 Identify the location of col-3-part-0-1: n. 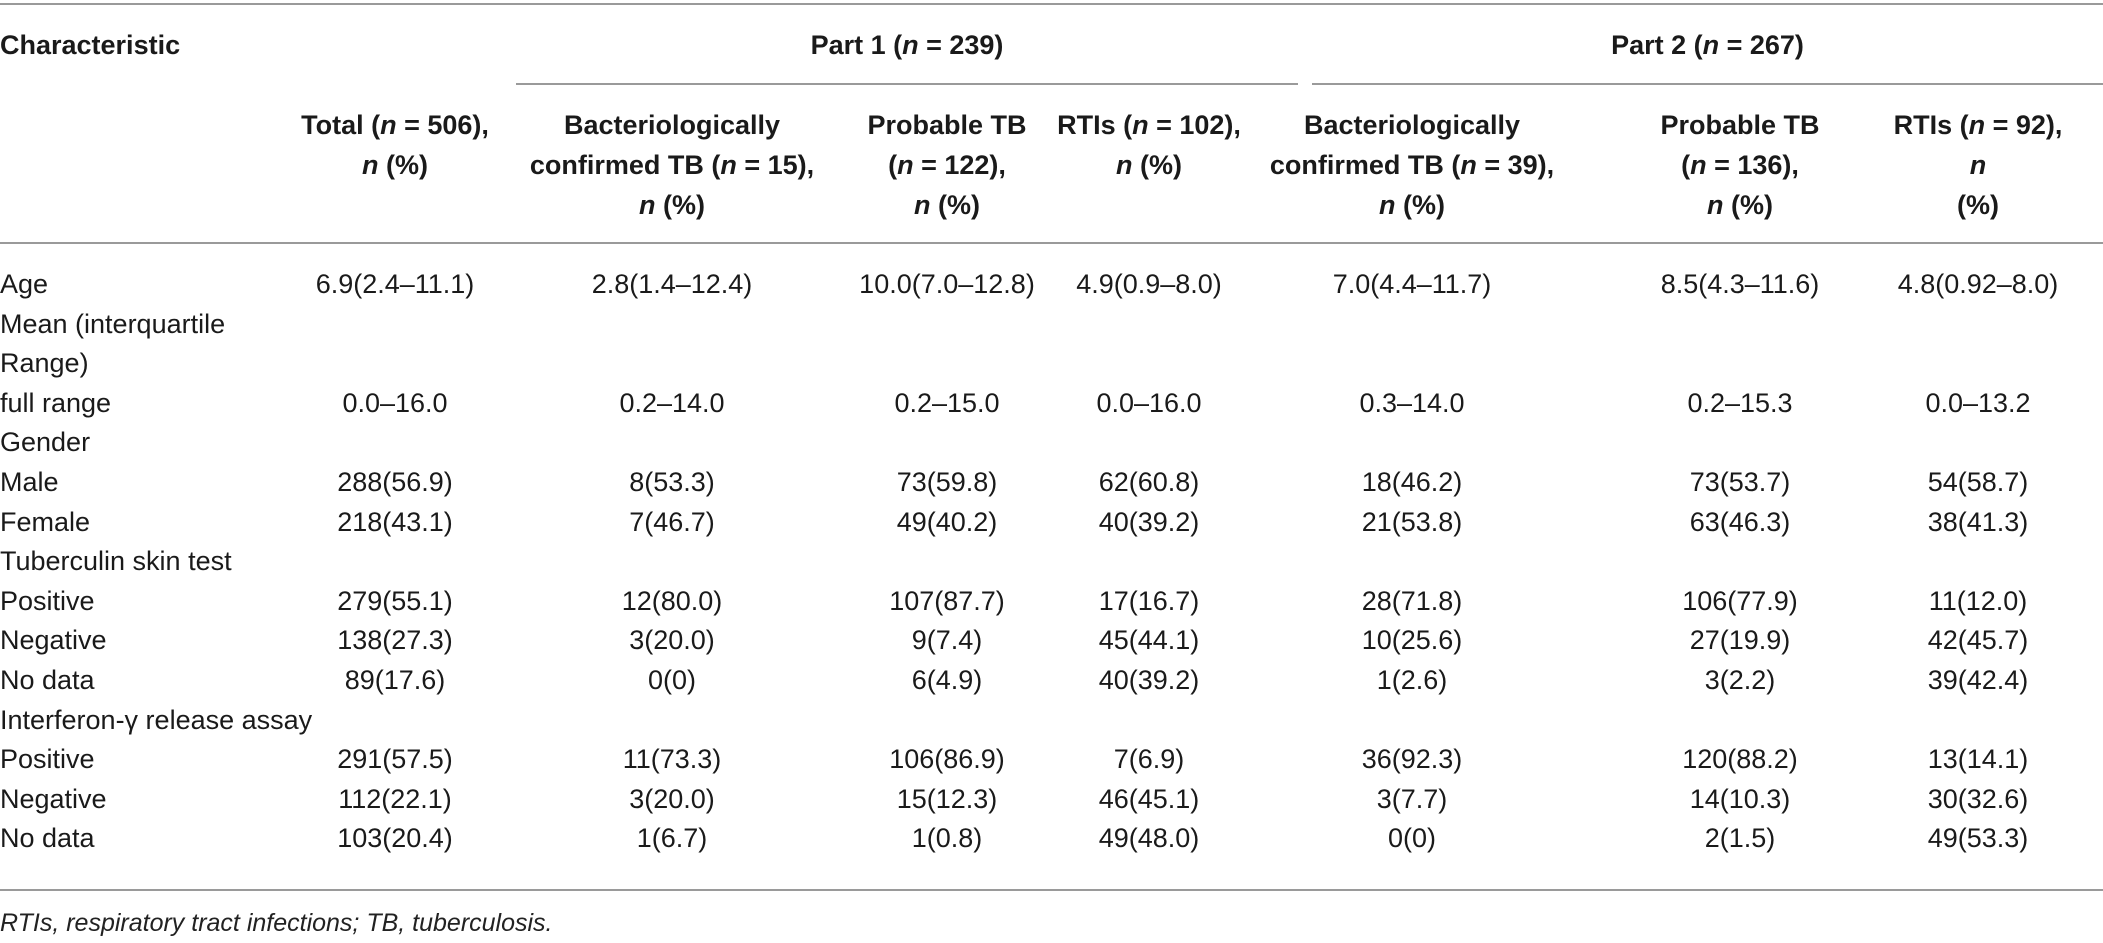
(1140, 125).